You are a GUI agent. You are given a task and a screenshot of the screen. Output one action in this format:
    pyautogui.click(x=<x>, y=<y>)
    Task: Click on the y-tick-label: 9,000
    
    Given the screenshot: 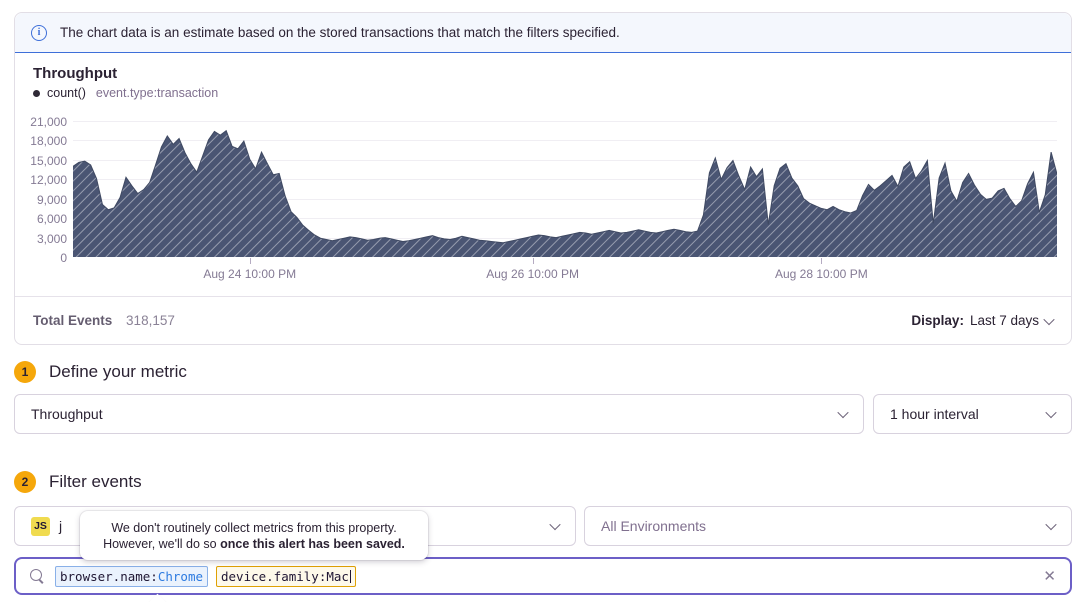 What is the action you would take?
    pyautogui.click(x=51, y=199)
    